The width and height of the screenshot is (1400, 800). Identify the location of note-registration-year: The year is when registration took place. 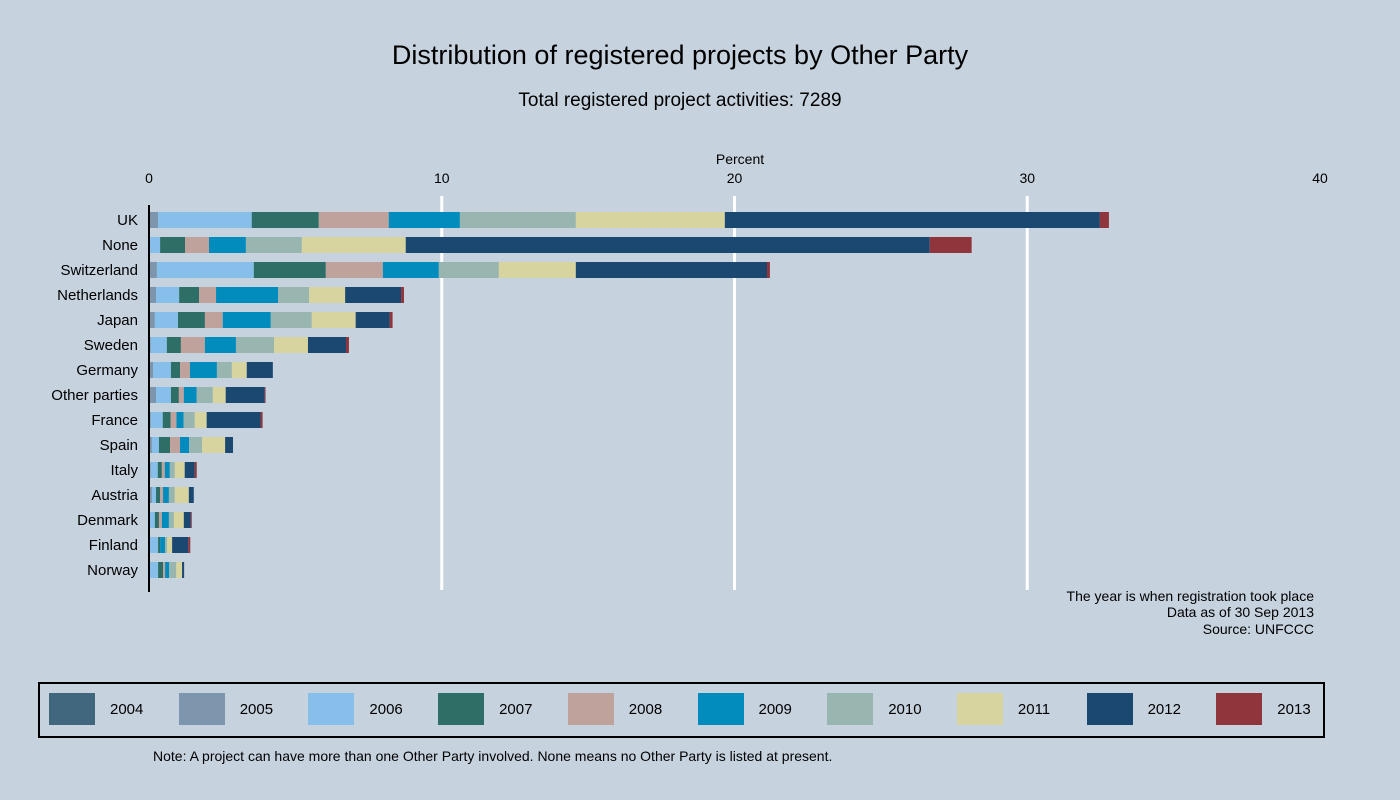
(1190, 596).